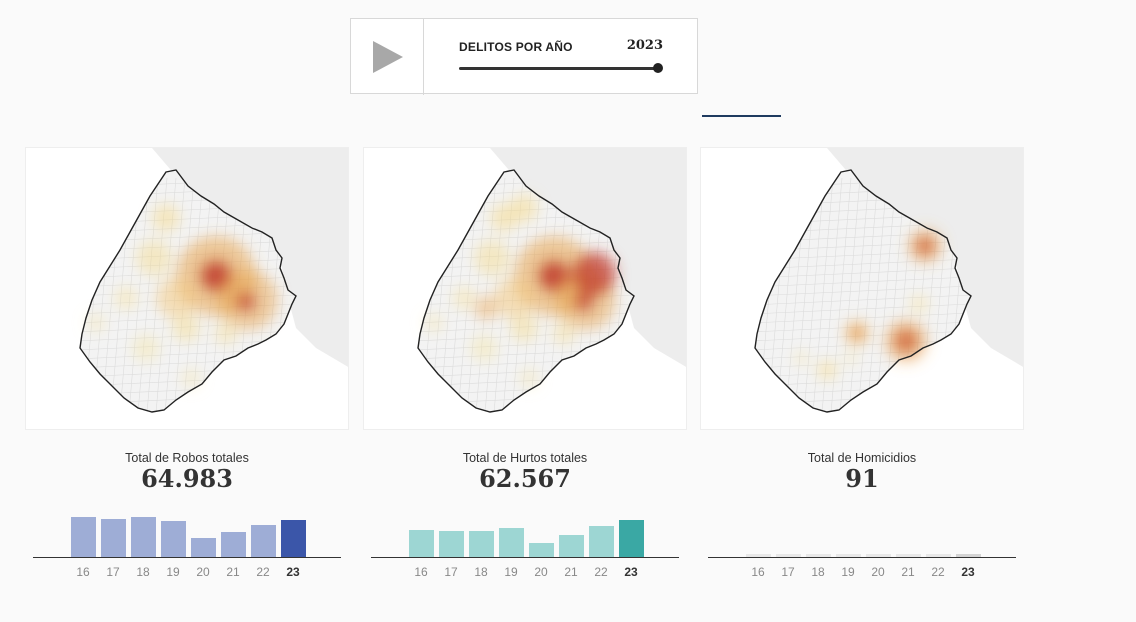 This screenshot has width=1136, height=622. I want to click on panel-total-homicidios: 91, so click(862, 478).